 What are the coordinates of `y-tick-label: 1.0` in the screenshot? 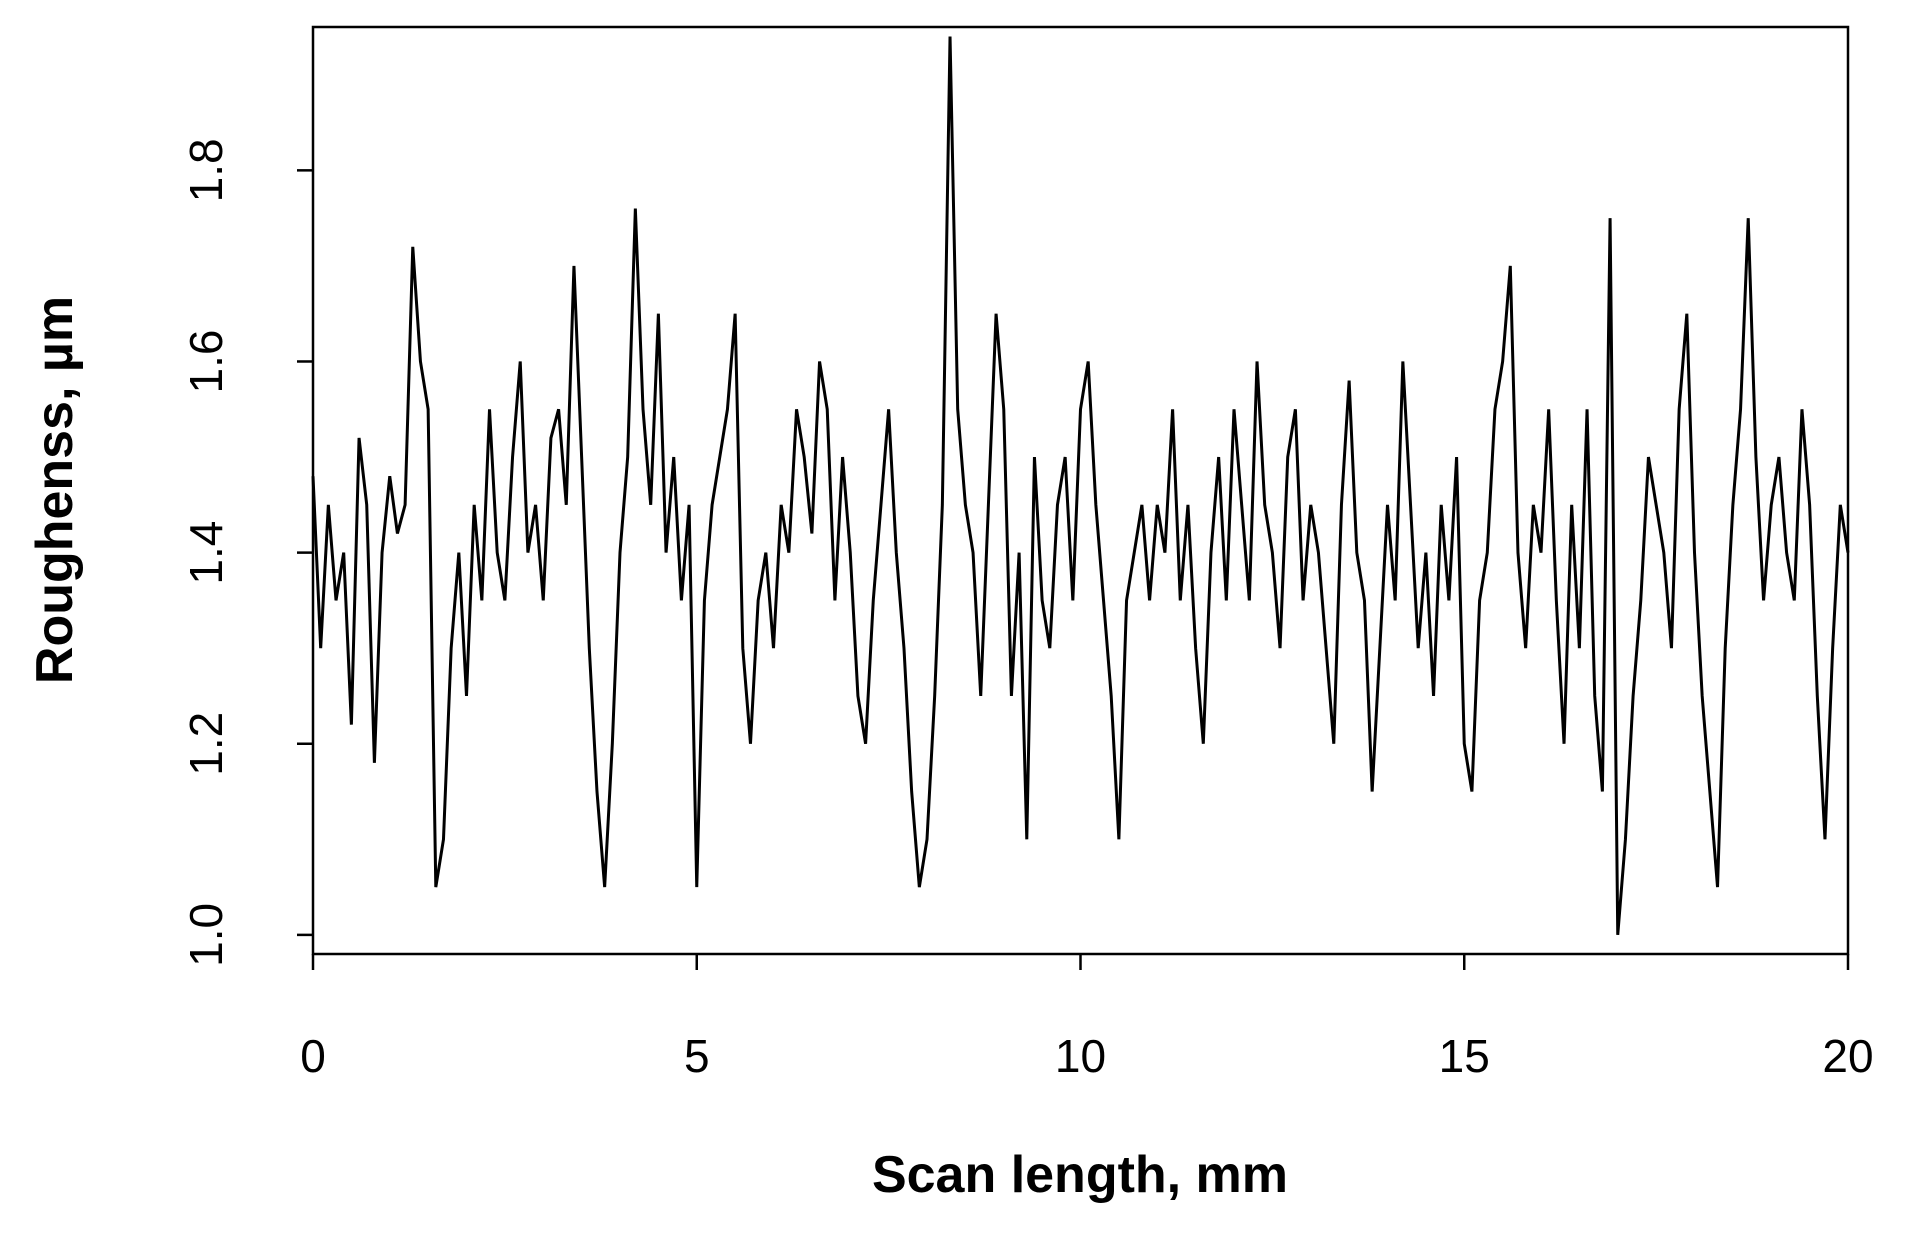 It's located at (206, 935).